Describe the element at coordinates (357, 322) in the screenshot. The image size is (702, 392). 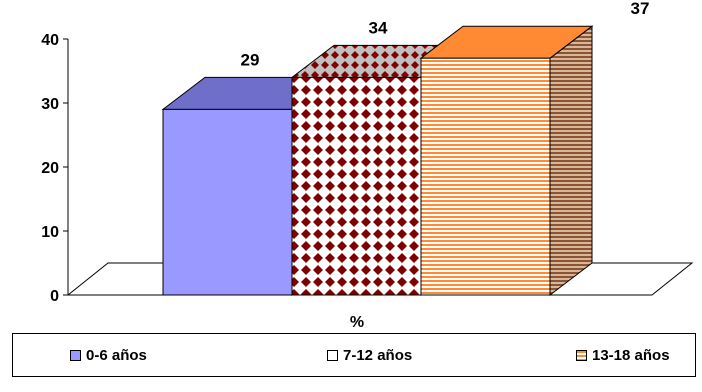
I see `x-axis-label: %` at that location.